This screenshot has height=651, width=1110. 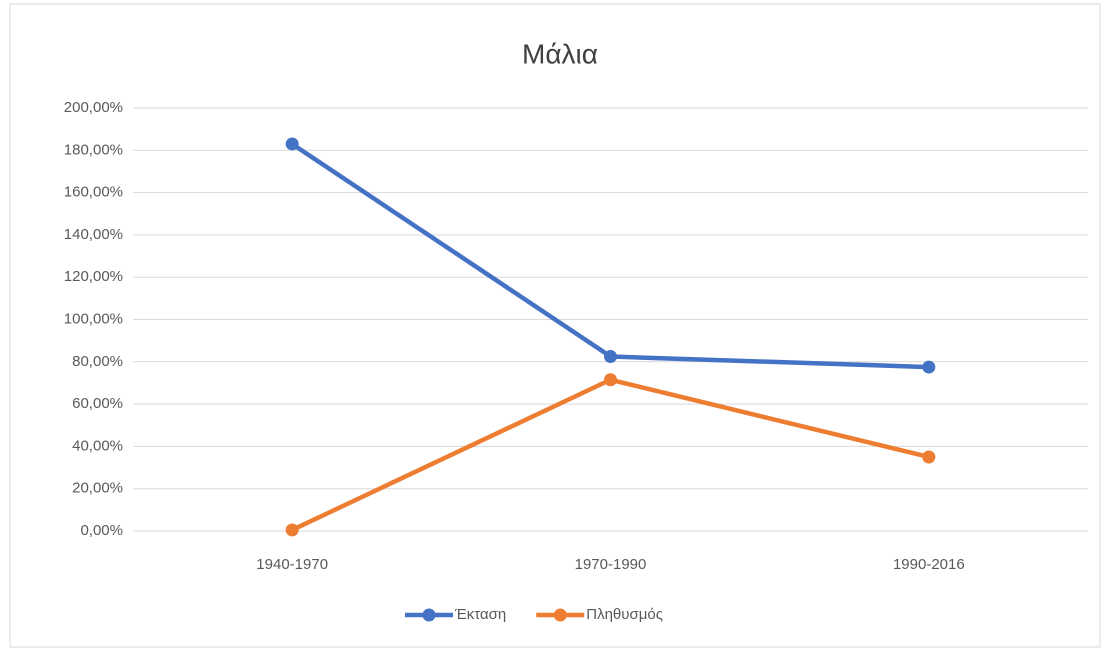 What do you see at coordinates (93, 192) in the screenshot?
I see `y-tick-label: 160,00%` at bounding box center [93, 192].